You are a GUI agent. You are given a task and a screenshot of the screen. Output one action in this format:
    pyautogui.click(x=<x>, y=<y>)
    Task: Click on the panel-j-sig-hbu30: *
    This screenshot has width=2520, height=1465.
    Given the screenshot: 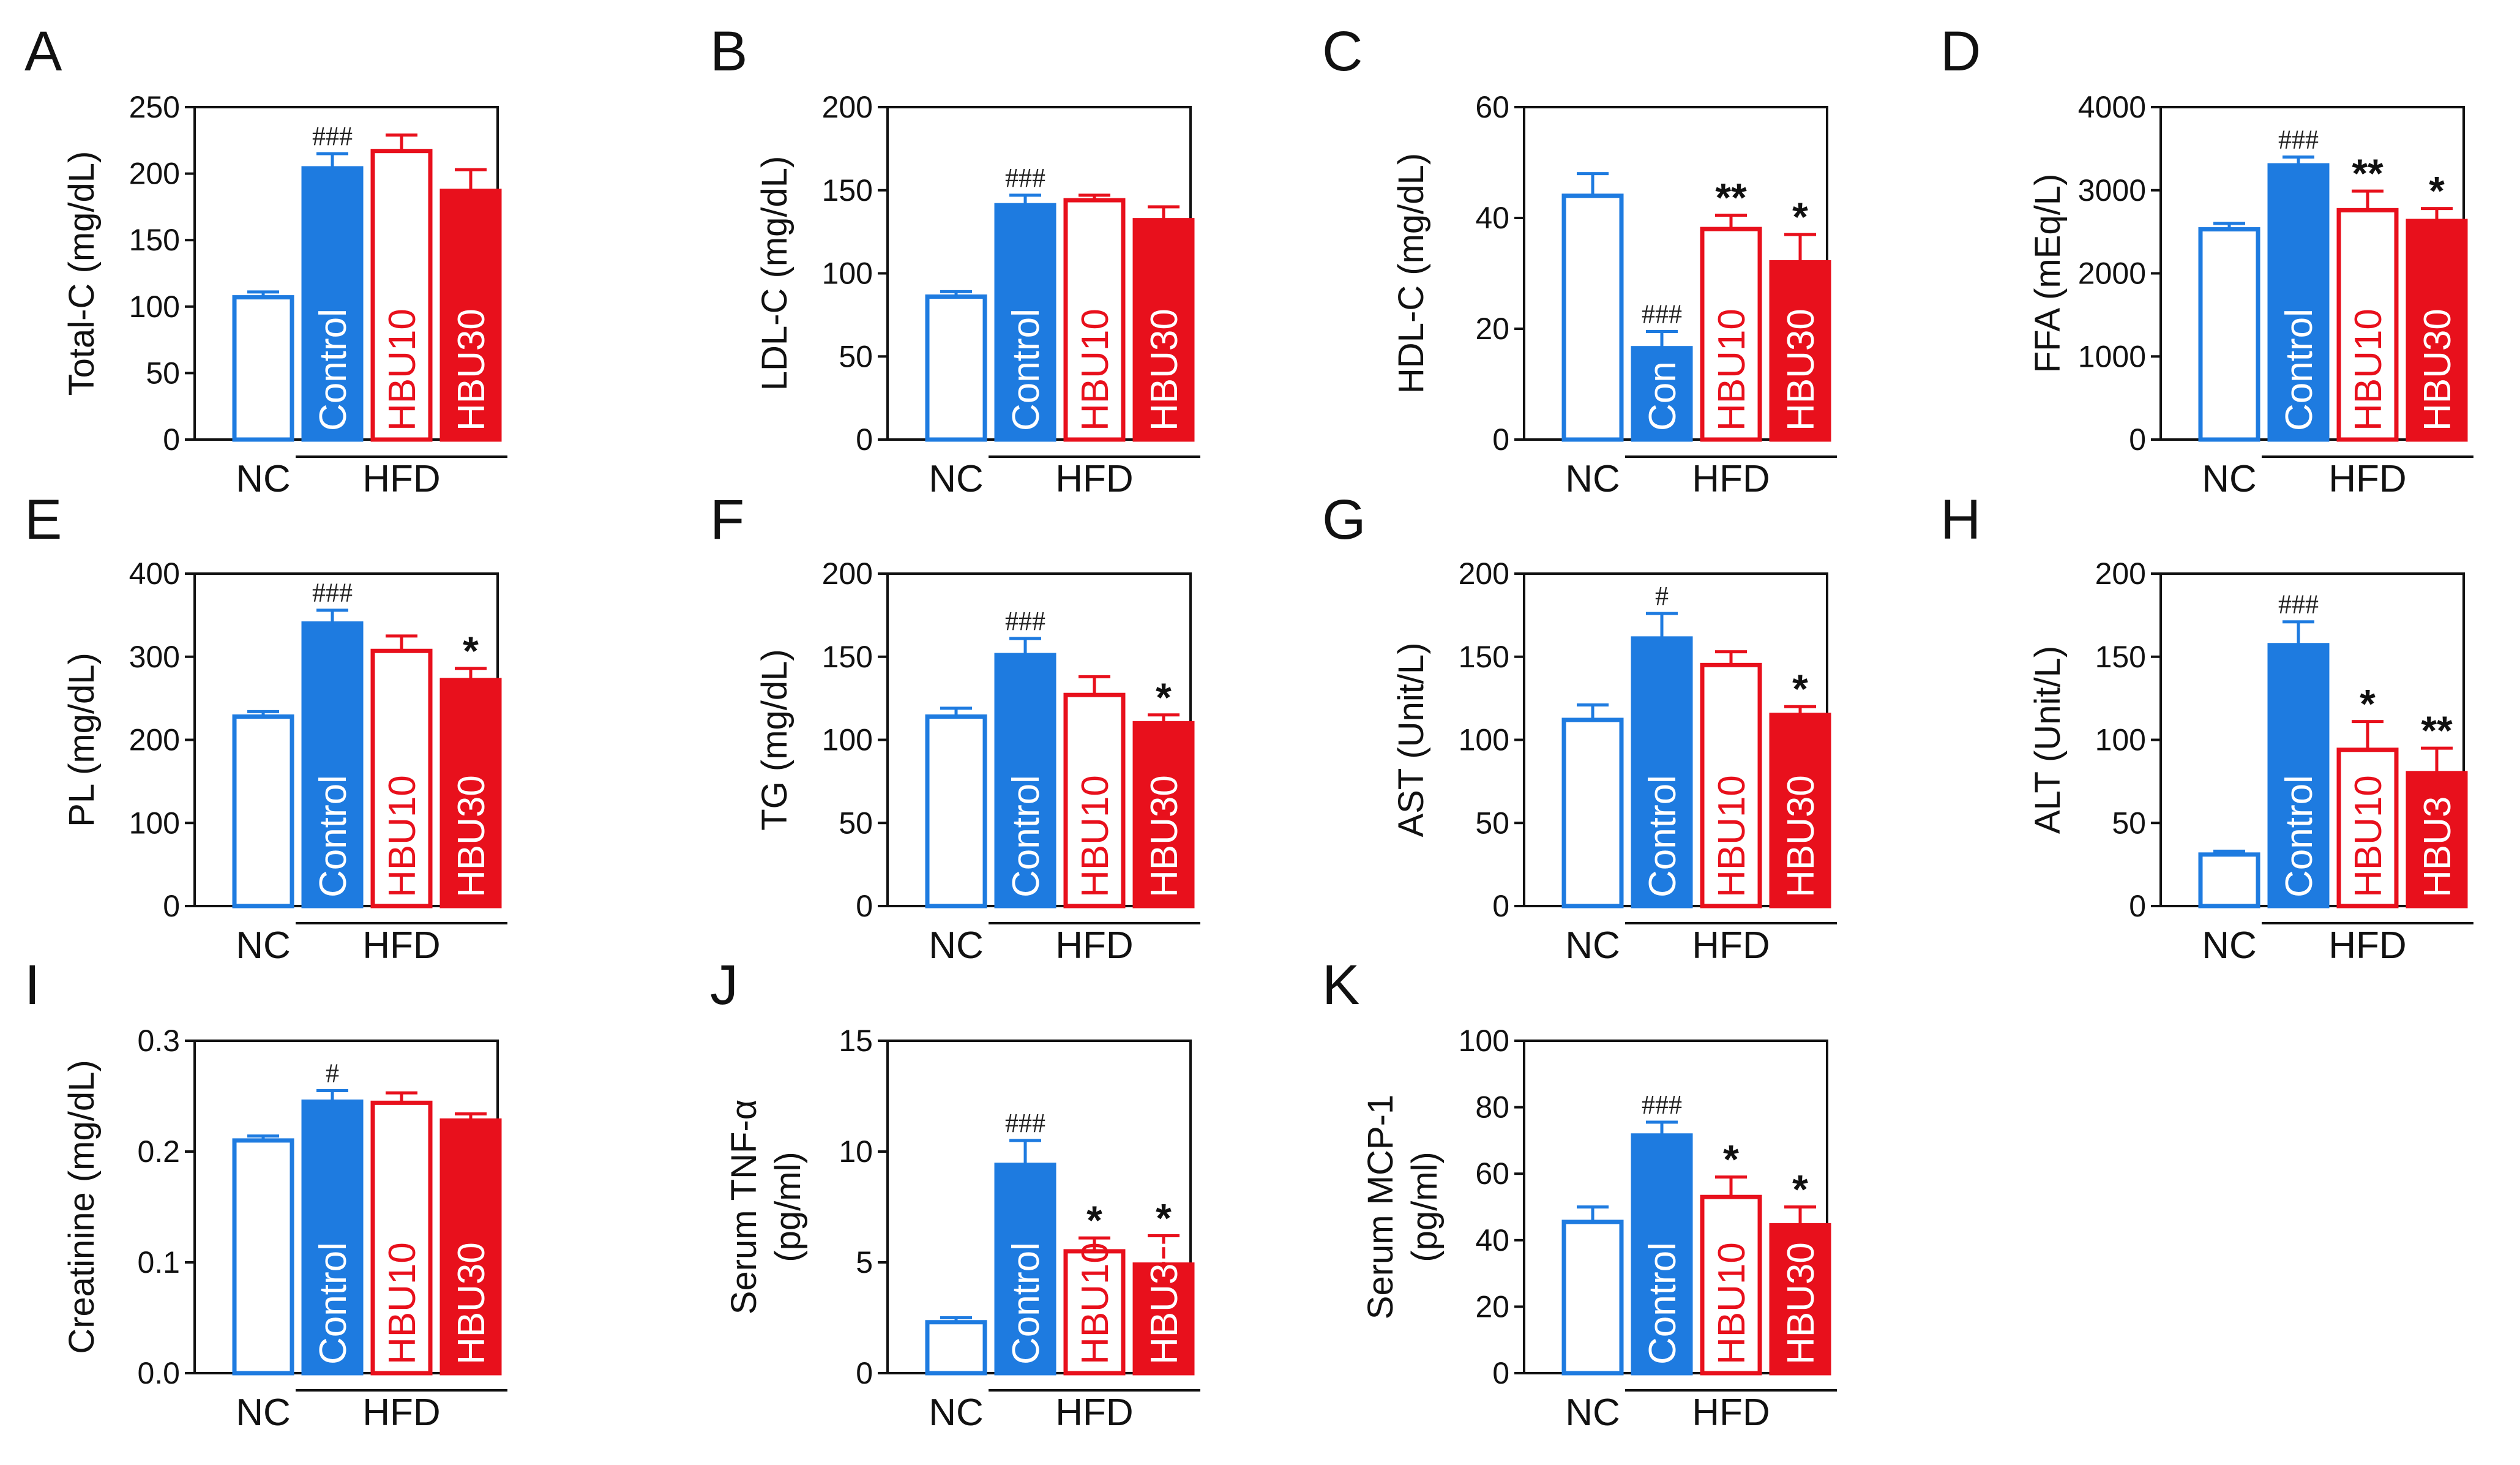 What is the action you would take?
    pyautogui.click(x=1164, y=1218)
    